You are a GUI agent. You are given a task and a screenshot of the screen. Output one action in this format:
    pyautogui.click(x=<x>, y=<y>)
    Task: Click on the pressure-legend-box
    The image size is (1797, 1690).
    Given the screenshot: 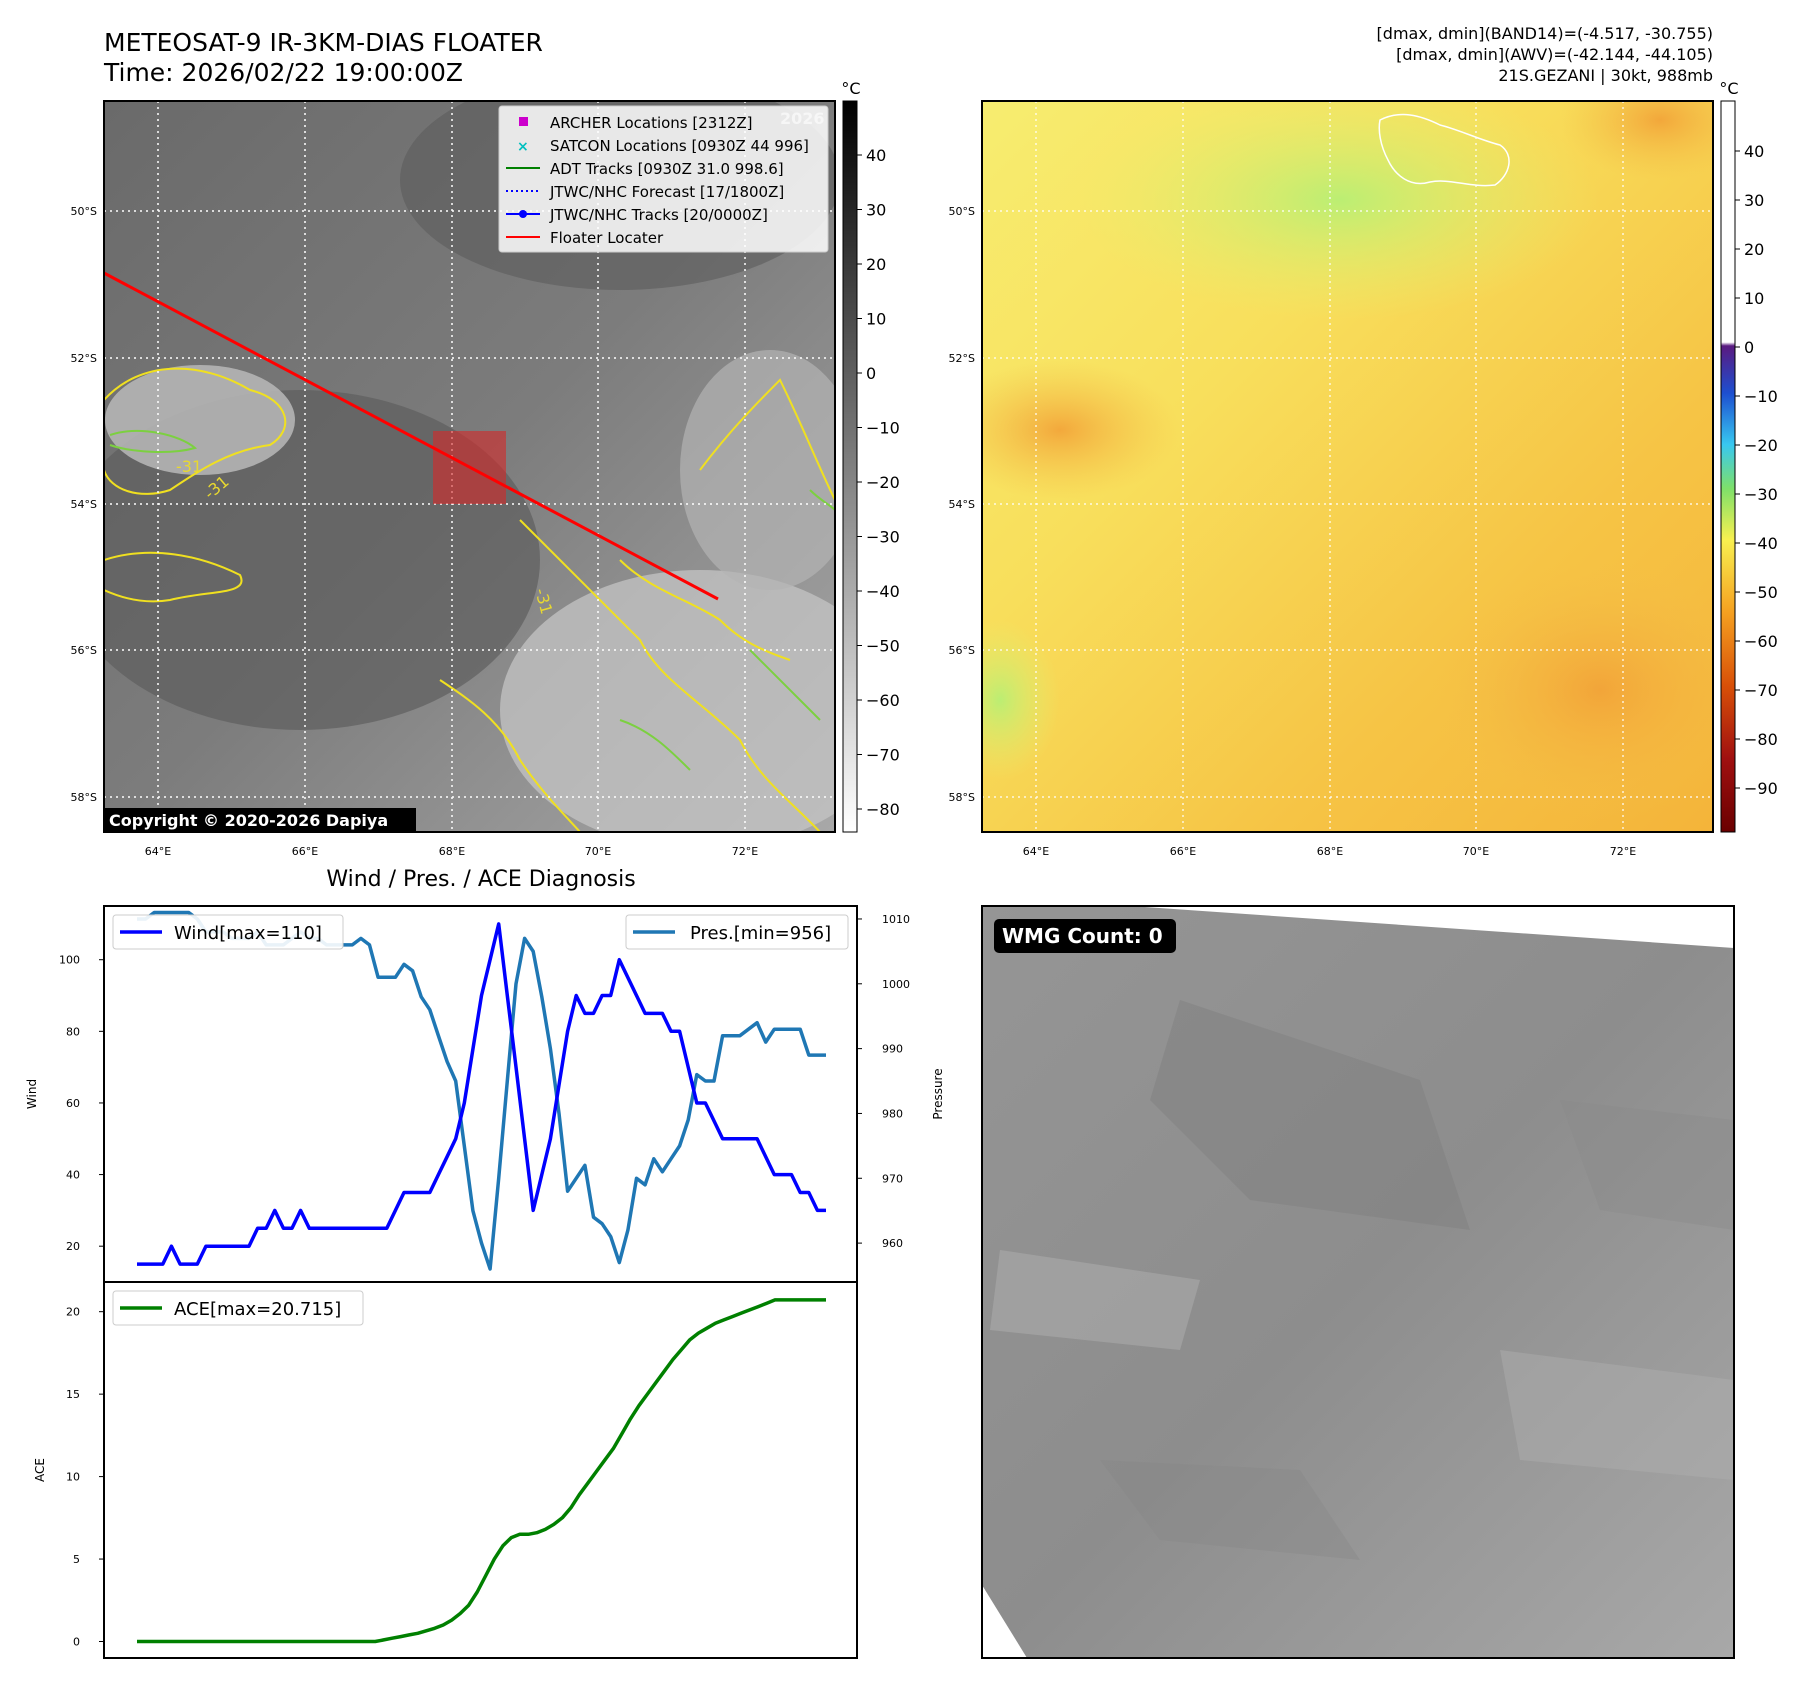 What is the action you would take?
    pyautogui.click(x=737, y=932)
    